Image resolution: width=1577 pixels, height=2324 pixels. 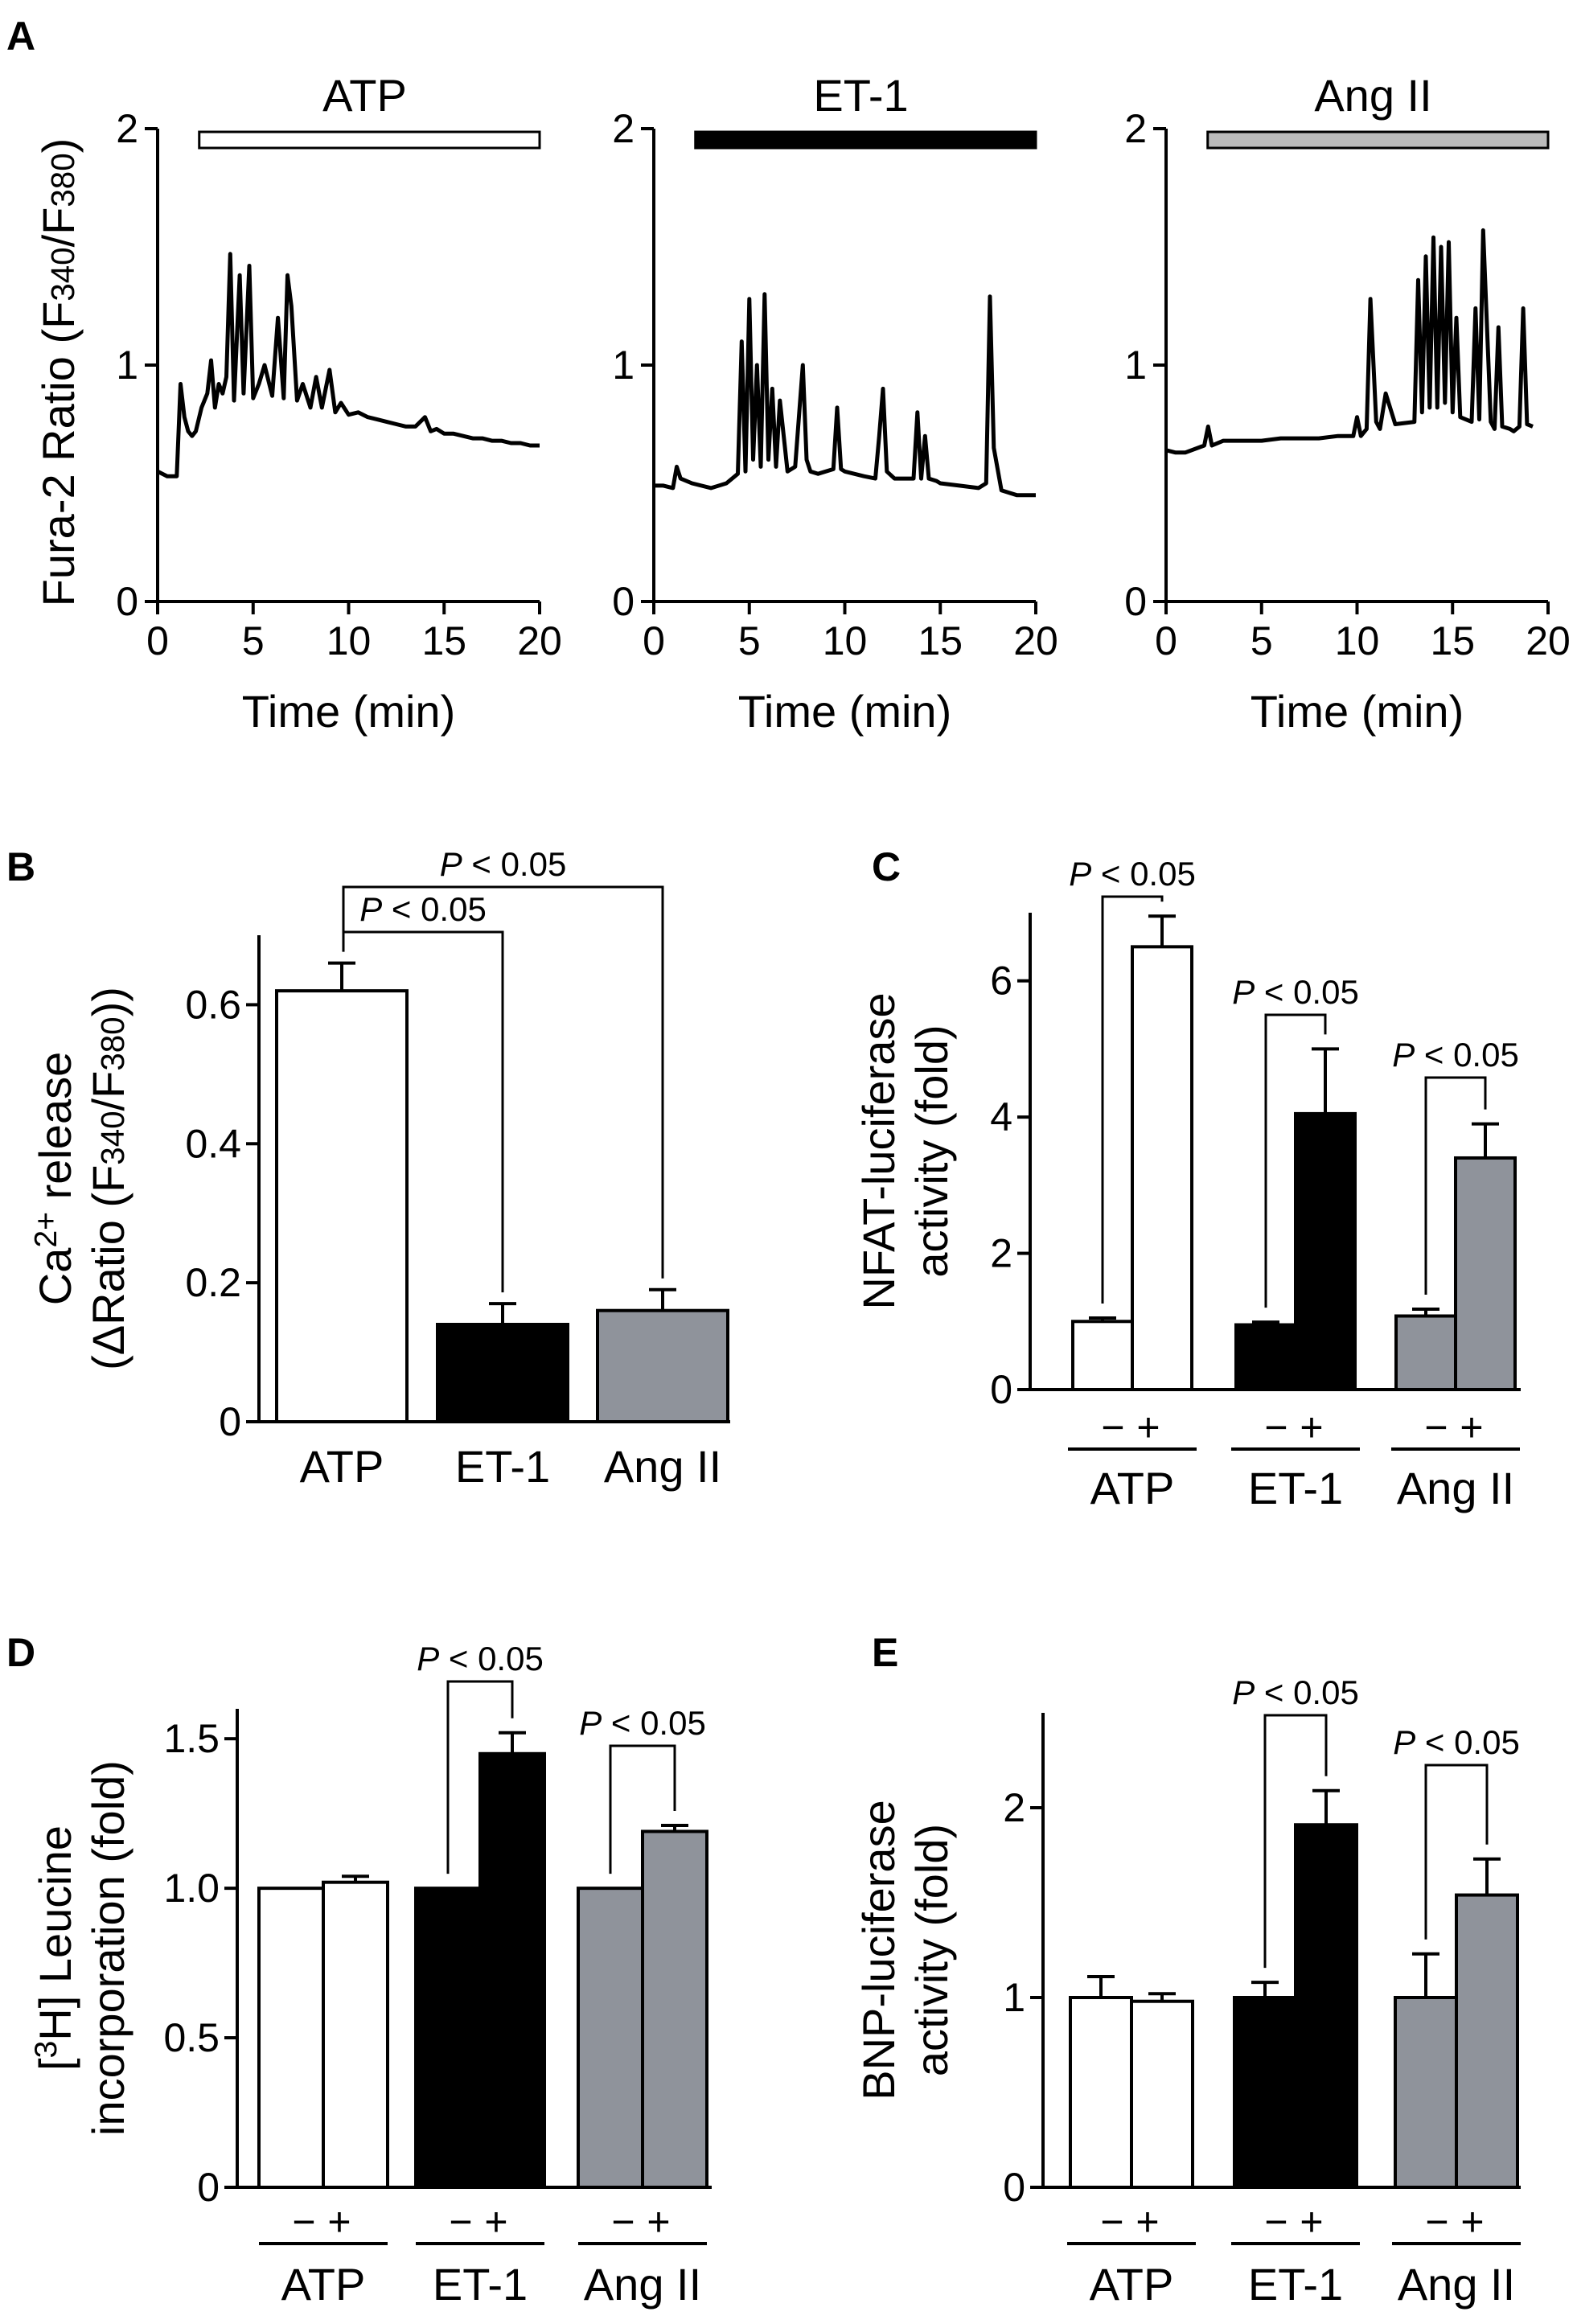 I want to click on panel-d-y-axis-label-2: incorporation (fold), so click(x=108, y=1948).